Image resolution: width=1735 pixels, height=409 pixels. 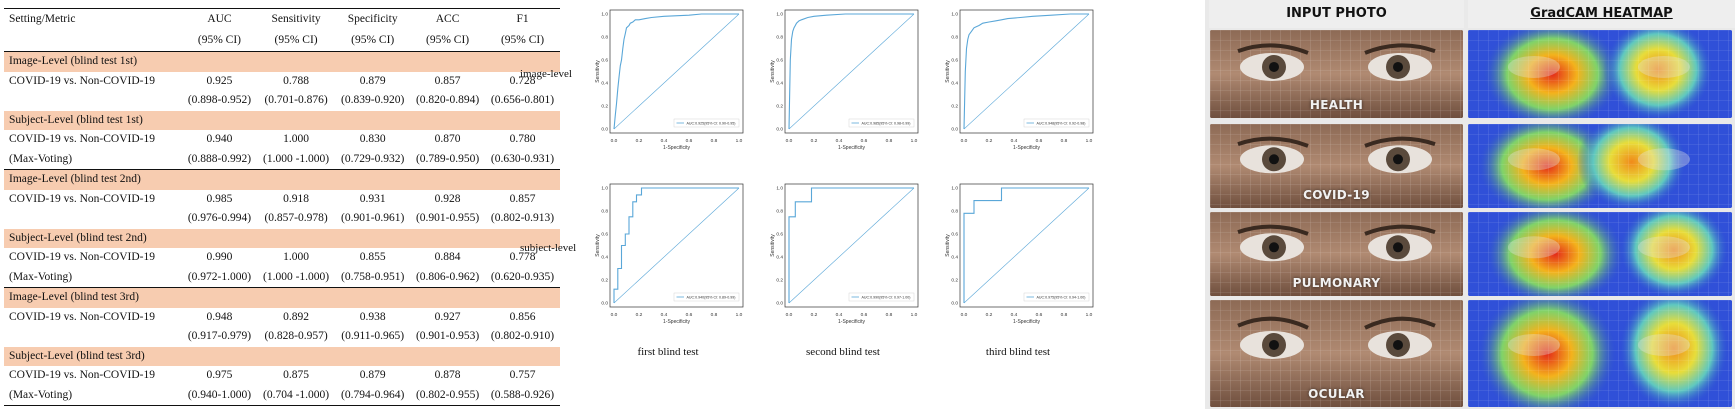 I want to click on metric-cell: (0.888-0.992), so click(x=219, y=158).